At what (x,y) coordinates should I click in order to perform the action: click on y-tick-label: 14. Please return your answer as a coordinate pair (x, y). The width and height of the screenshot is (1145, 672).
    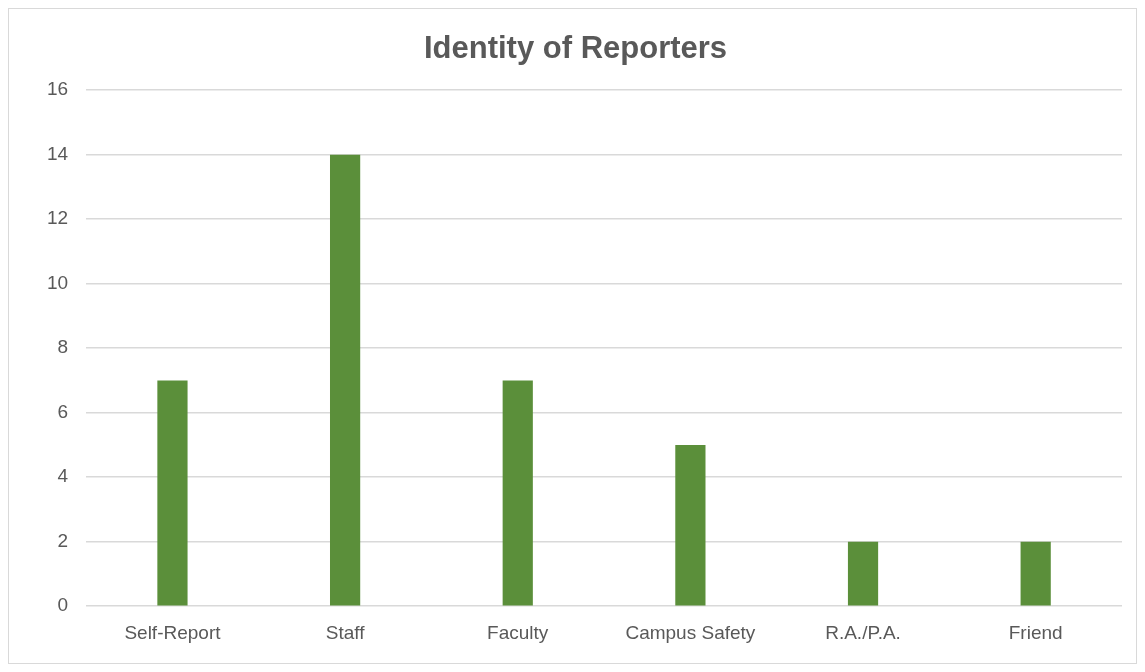
    Looking at the image, I should click on (57, 153).